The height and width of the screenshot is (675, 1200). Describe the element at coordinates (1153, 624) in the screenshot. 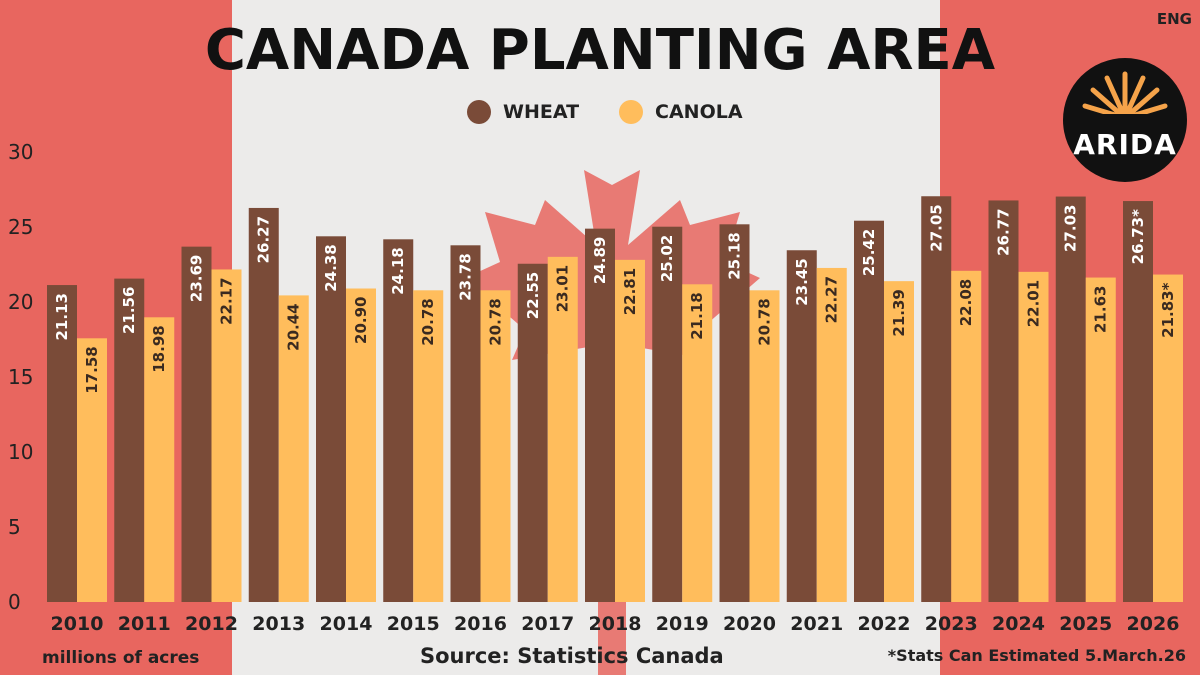

I see `x-tick-label: 2026` at that location.